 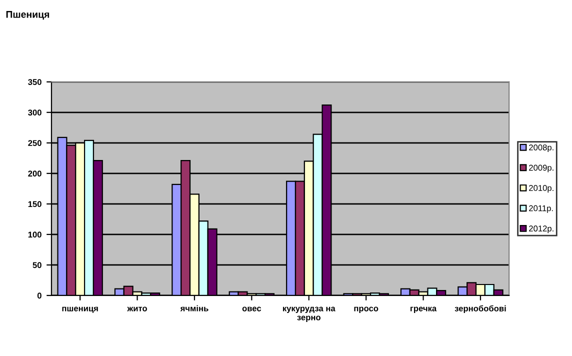 I want to click on y-tick-label: 150, so click(x=35, y=204).